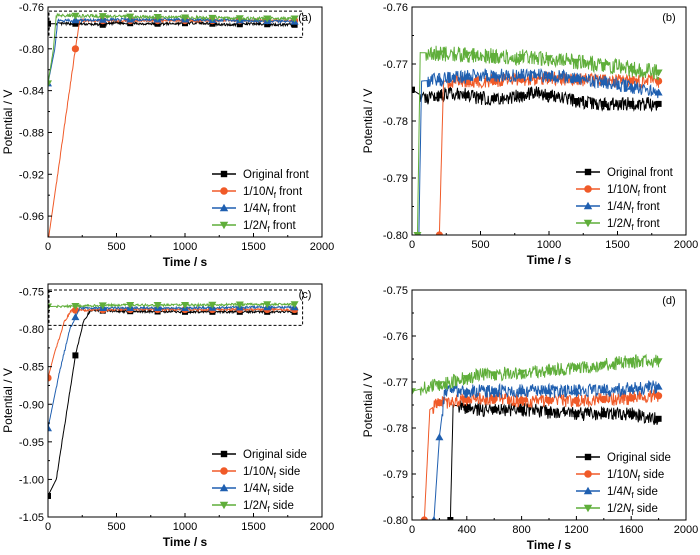  What do you see at coordinates (668, 18) in the screenshot?
I see `panel-label: (b)` at bounding box center [668, 18].